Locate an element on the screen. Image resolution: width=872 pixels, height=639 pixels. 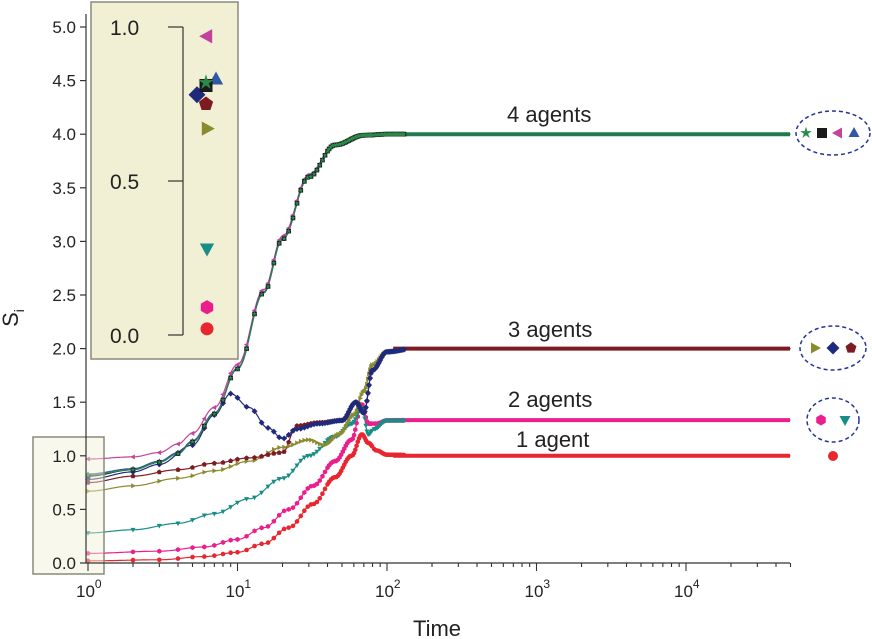
label-4-agents: 4 agents is located at coordinates (549, 114).